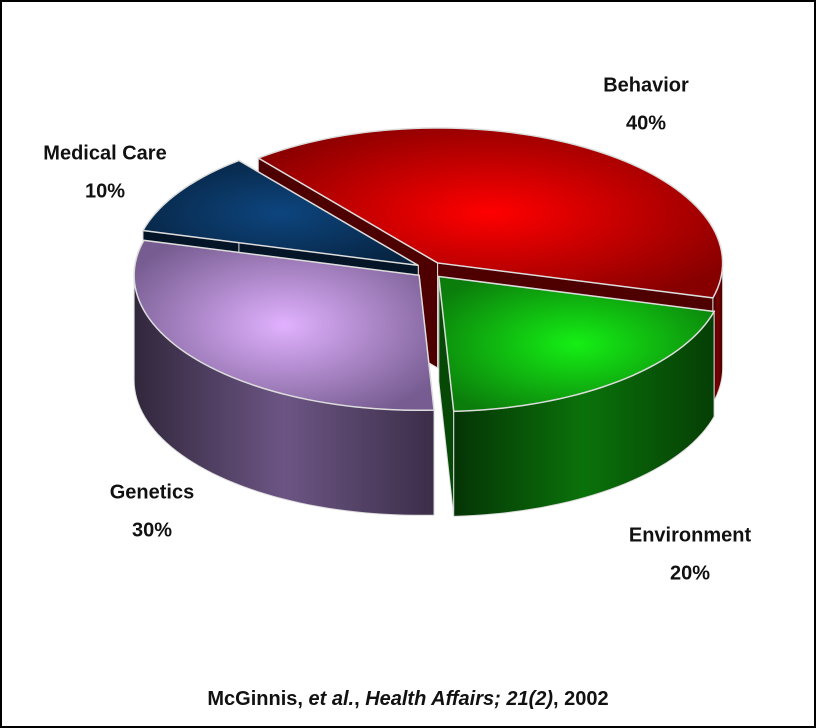  I want to click on source-part: McGinnis,, so click(257, 699).